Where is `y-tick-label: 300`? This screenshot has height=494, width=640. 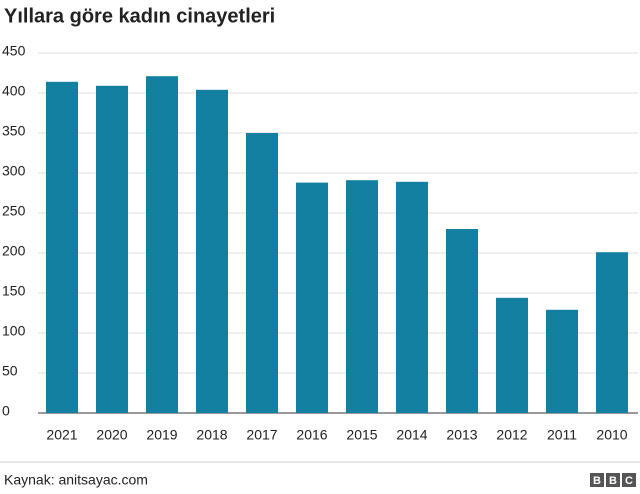
y-tick-label: 300 is located at coordinates (14, 171).